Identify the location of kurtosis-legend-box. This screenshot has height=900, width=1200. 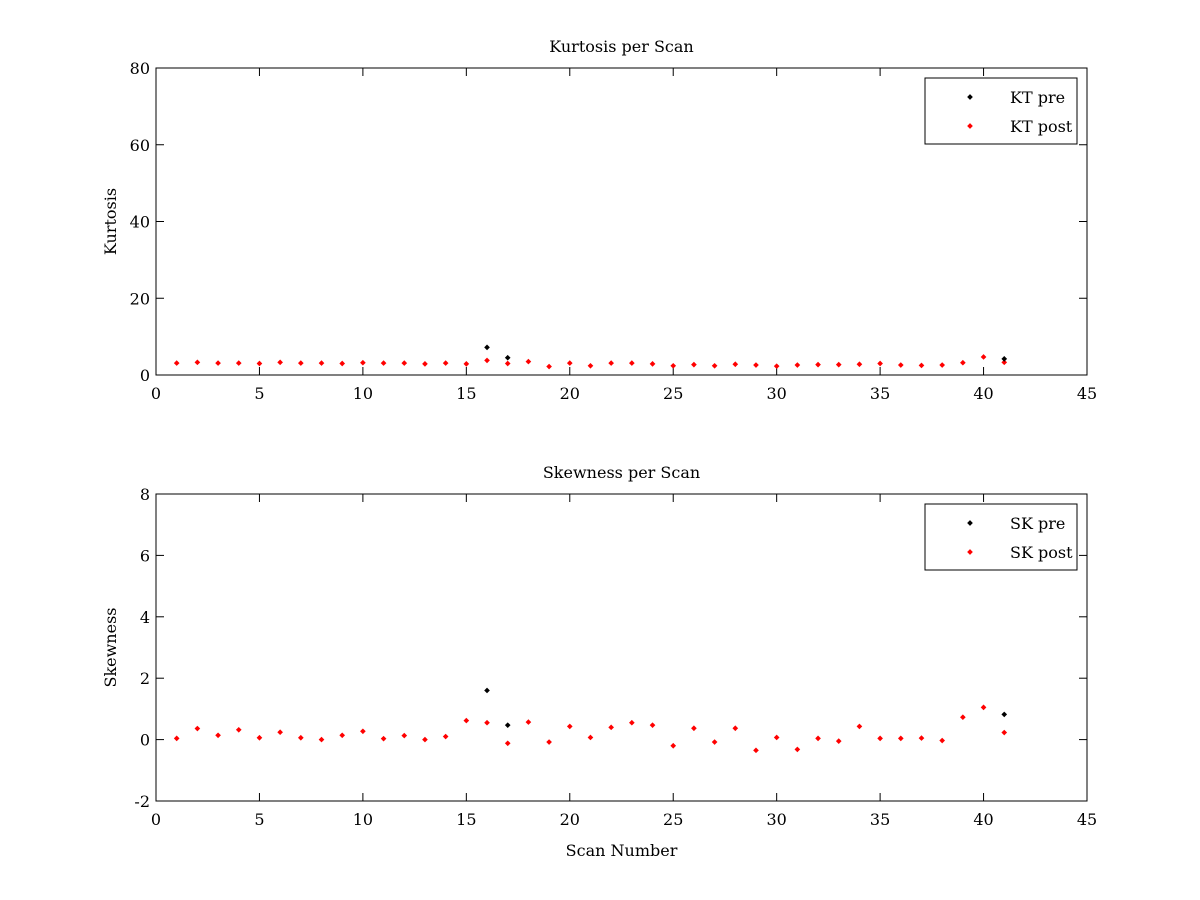
(1001, 111).